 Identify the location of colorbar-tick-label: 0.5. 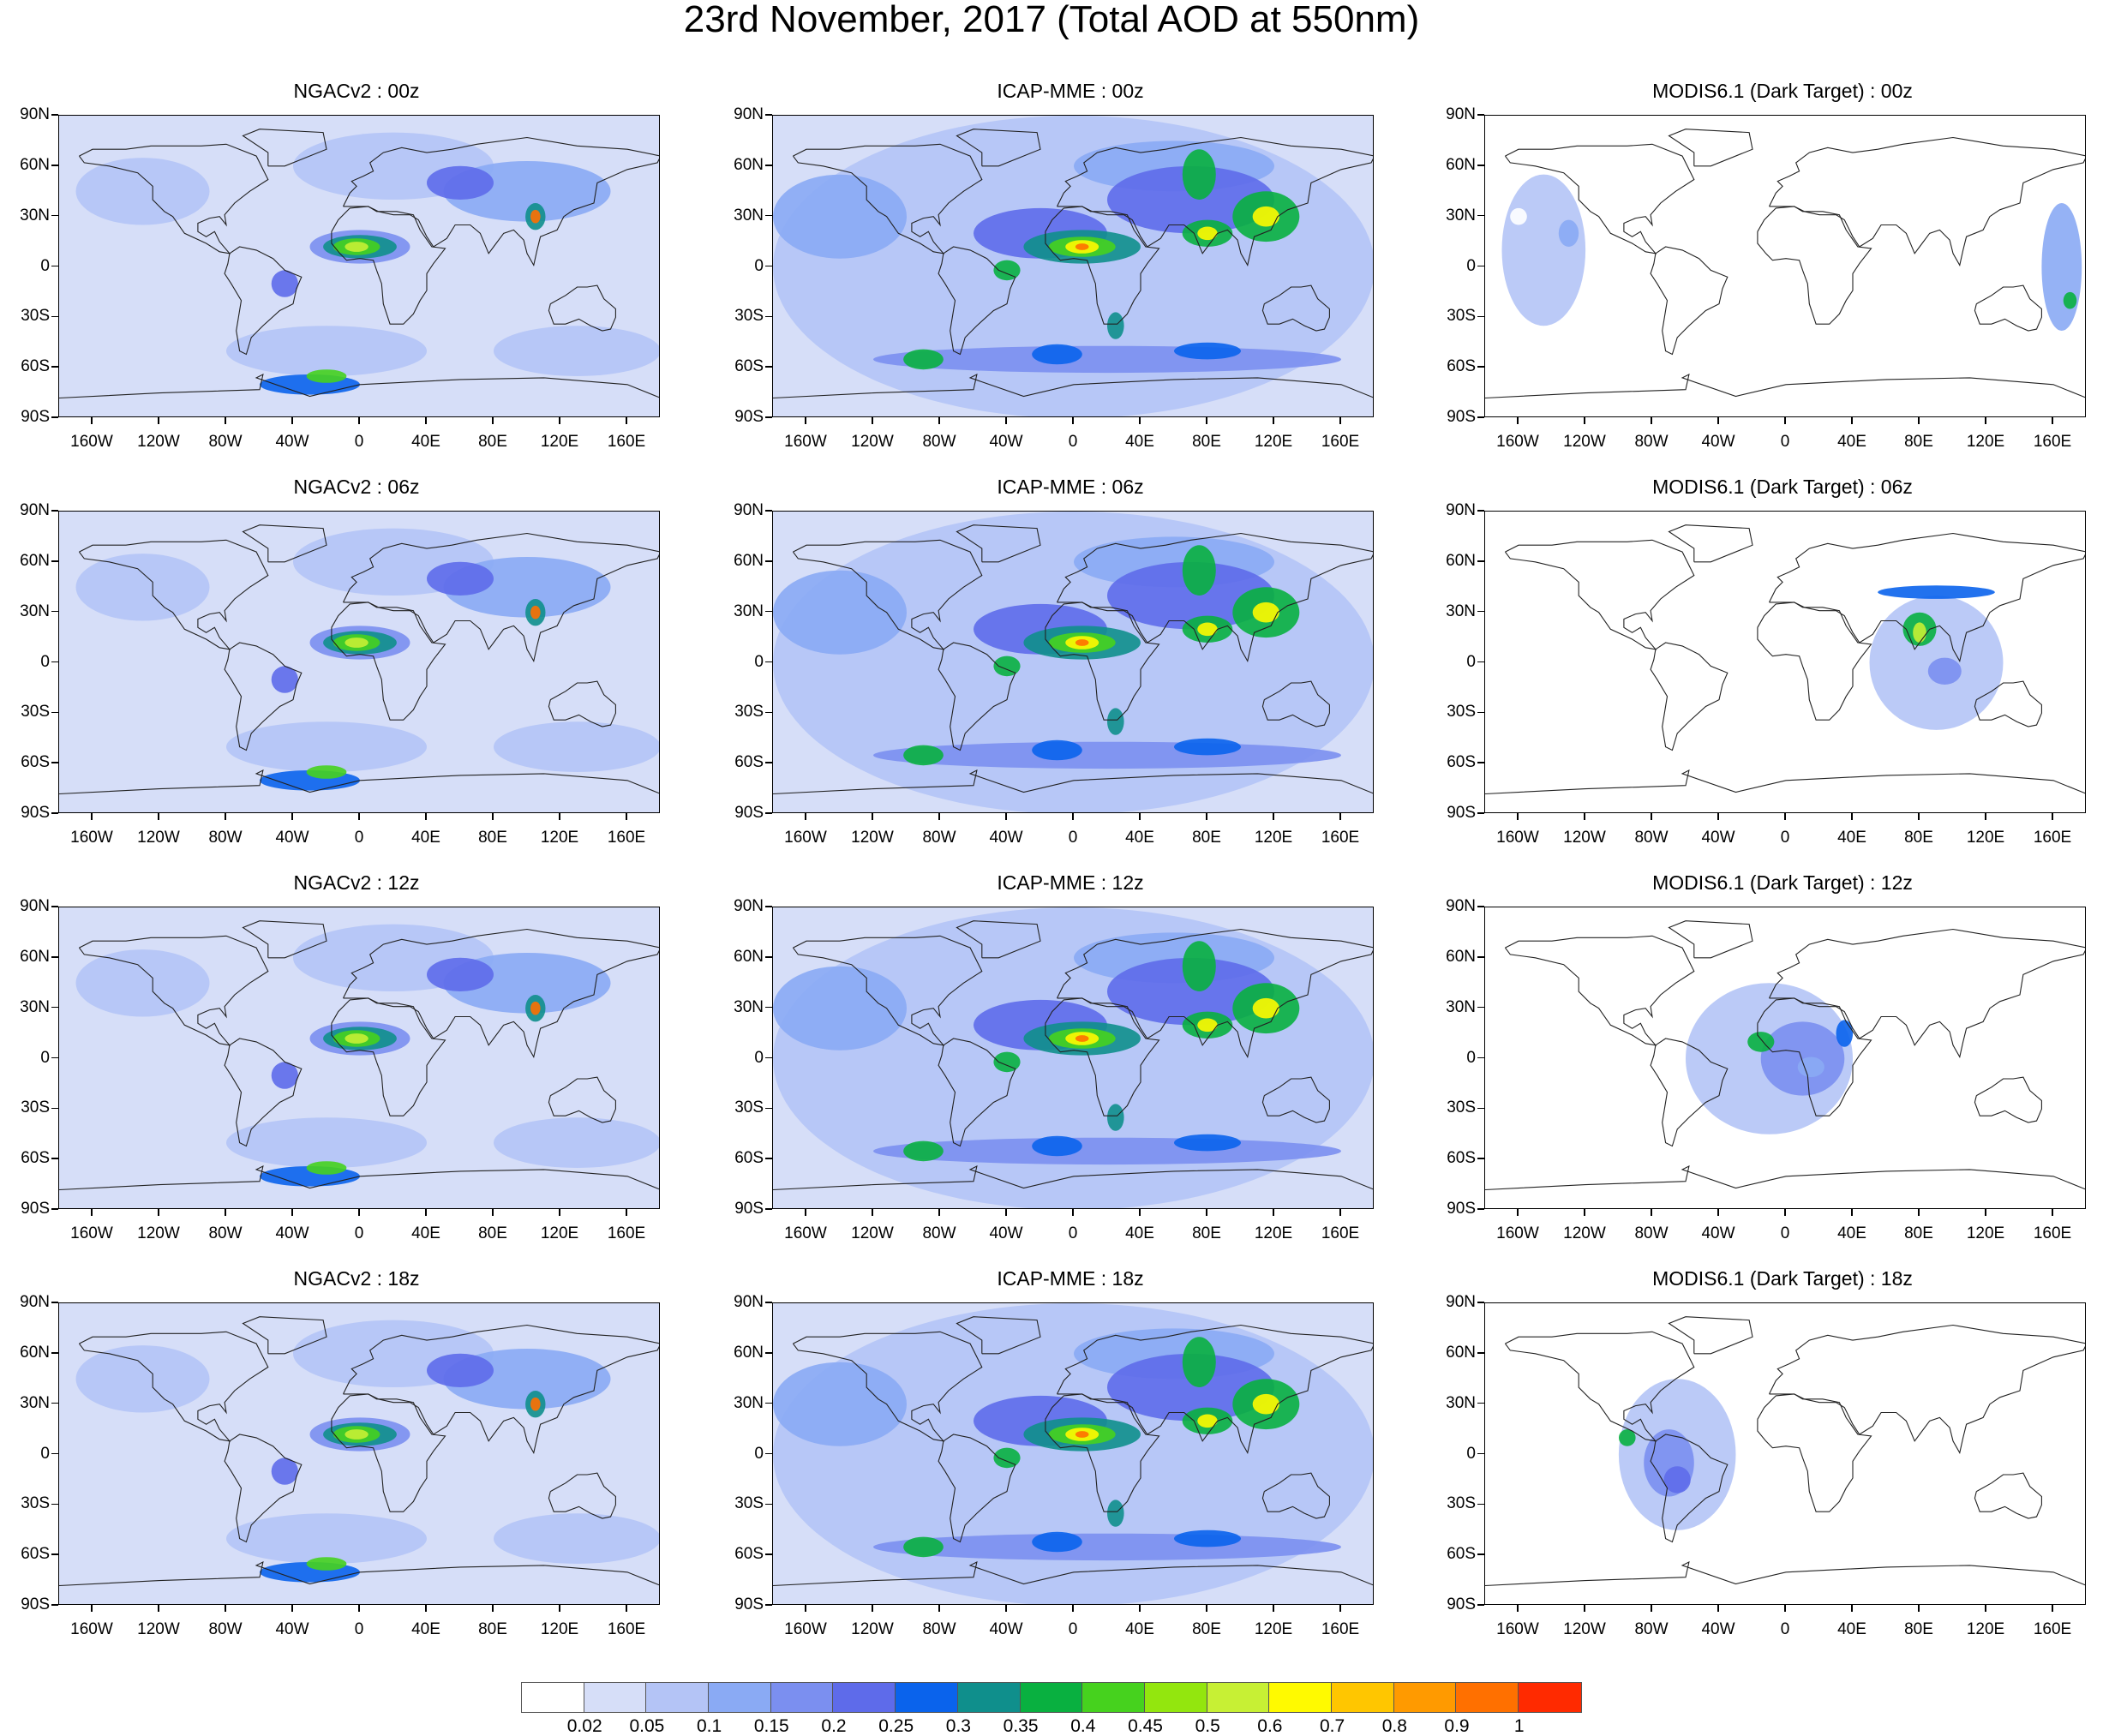
(1207, 1726).